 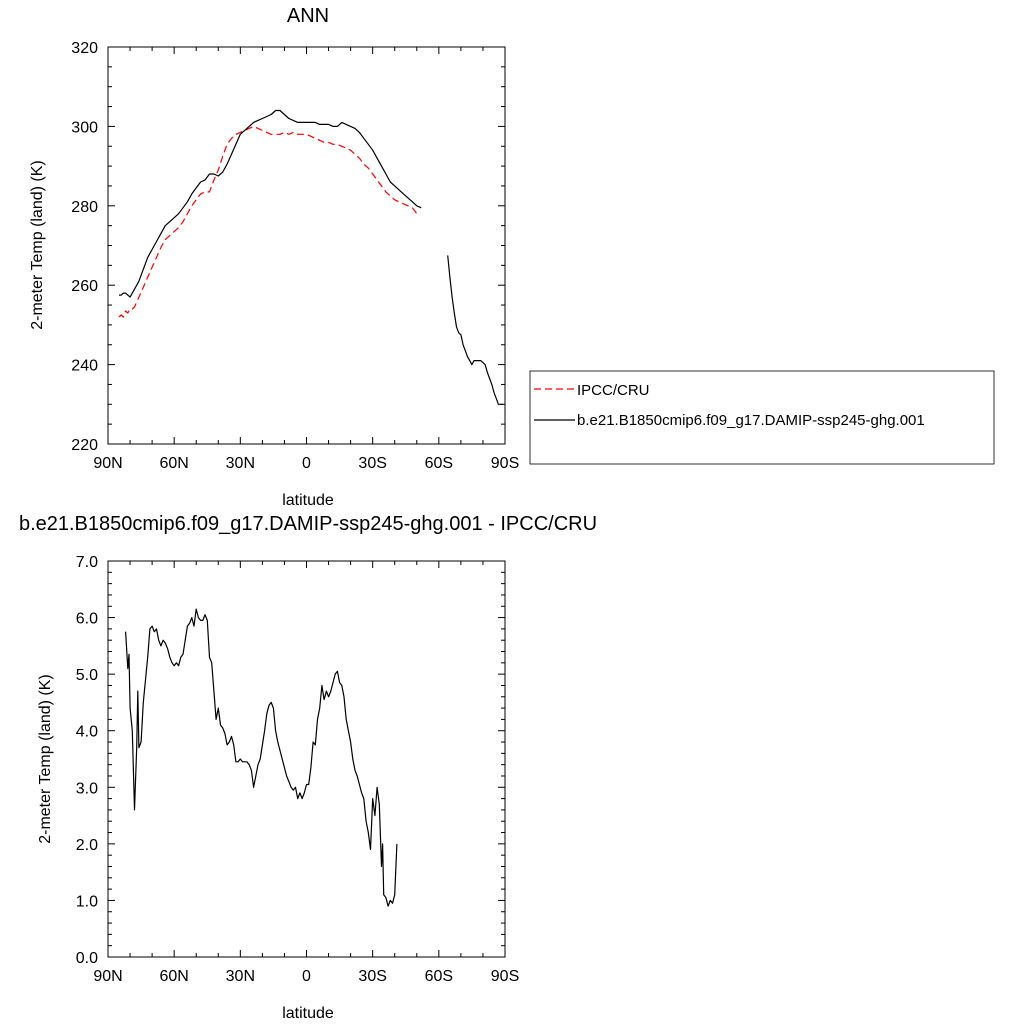 What do you see at coordinates (84, 445) in the screenshot?
I see `y-tick-label: 220` at bounding box center [84, 445].